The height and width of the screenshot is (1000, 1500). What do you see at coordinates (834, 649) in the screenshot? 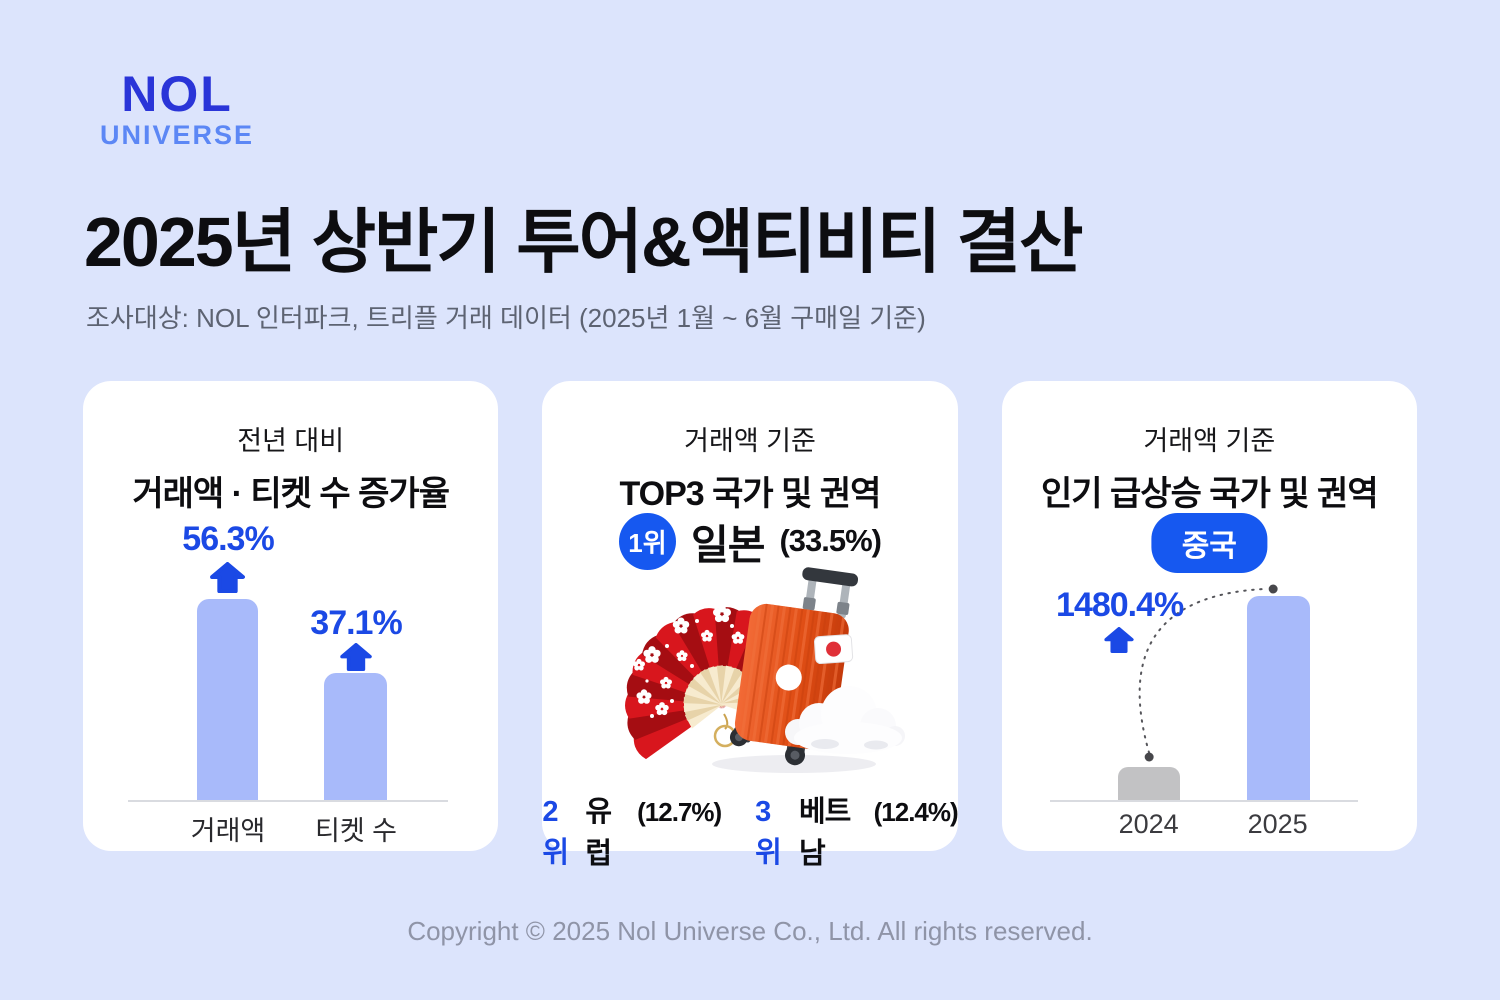
I see `japan-flag-sticker` at bounding box center [834, 649].